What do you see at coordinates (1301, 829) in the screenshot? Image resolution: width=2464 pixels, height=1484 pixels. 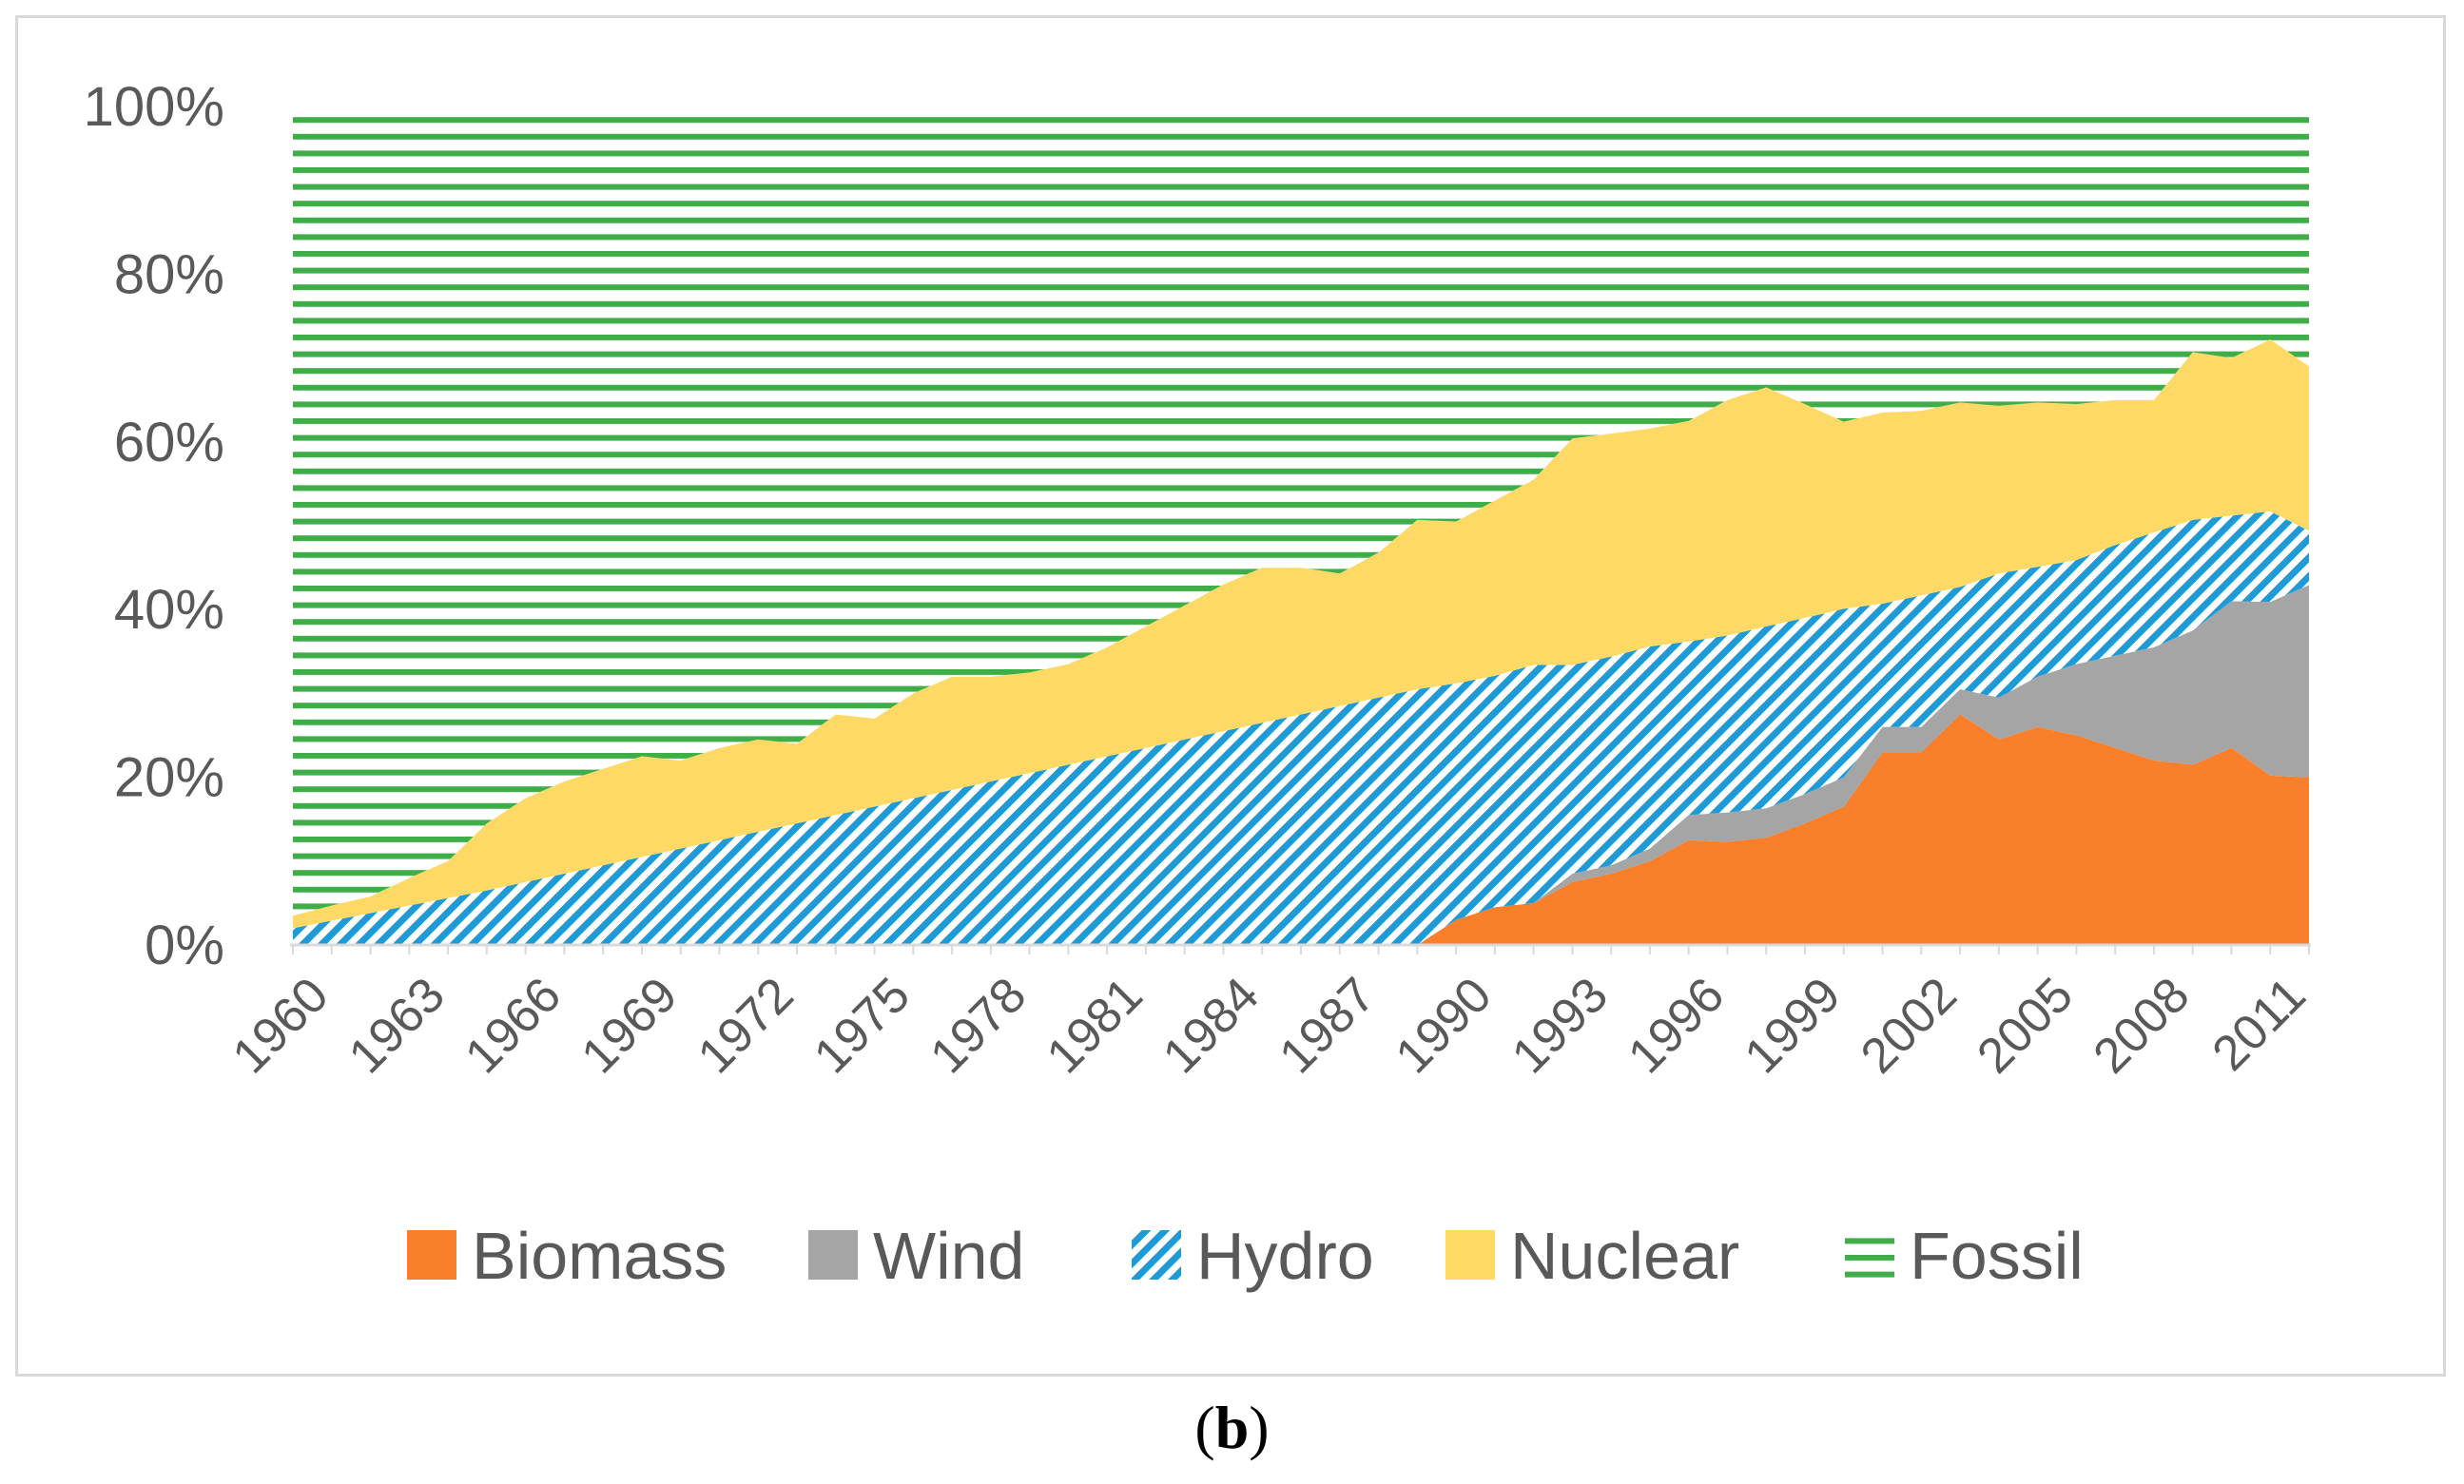 I see `area-biomass` at bounding box center [1301, 829].